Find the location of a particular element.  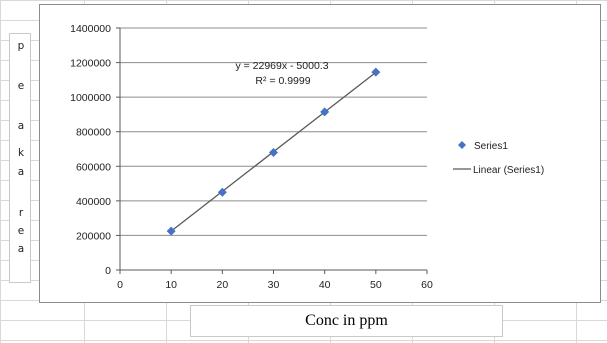

y-axis-label-char: p is located at coordinates (21, 46).